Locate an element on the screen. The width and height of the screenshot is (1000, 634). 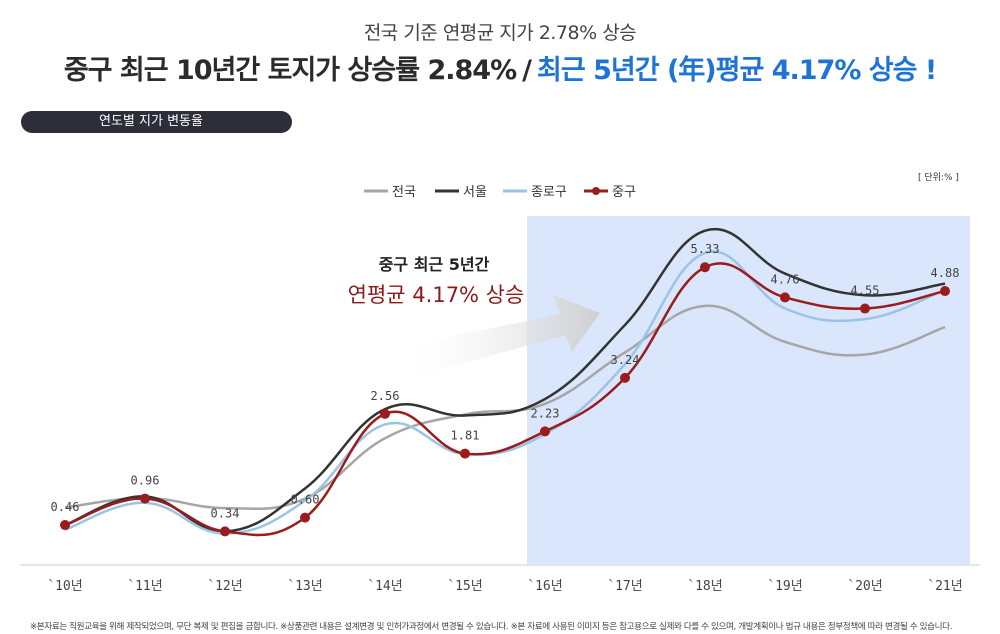
data-label: 3.24 is located at coordinates (625, 360).